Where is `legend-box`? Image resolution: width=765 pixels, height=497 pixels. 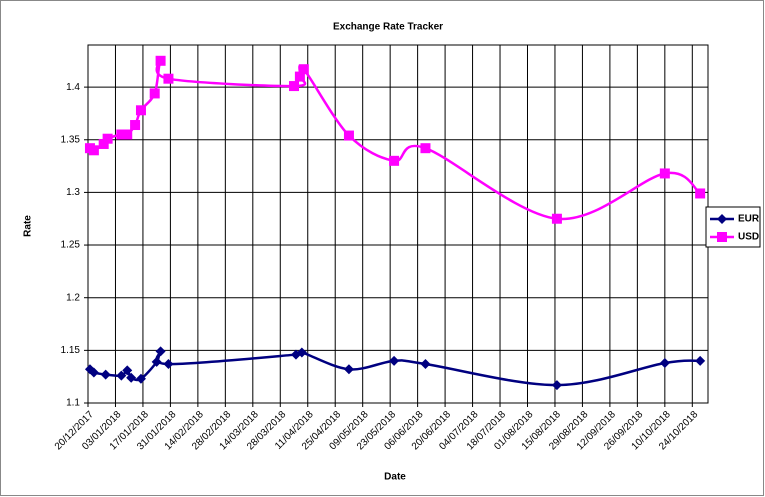 legend-box is located at coordinates (733, 227).